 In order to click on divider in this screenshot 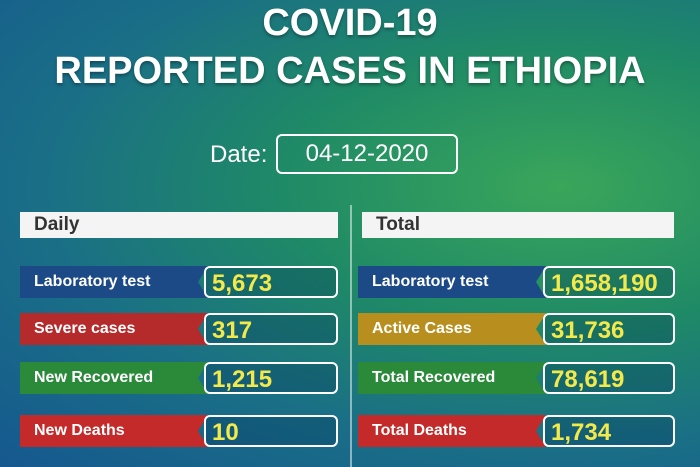, I will do `click(351, 336)`.